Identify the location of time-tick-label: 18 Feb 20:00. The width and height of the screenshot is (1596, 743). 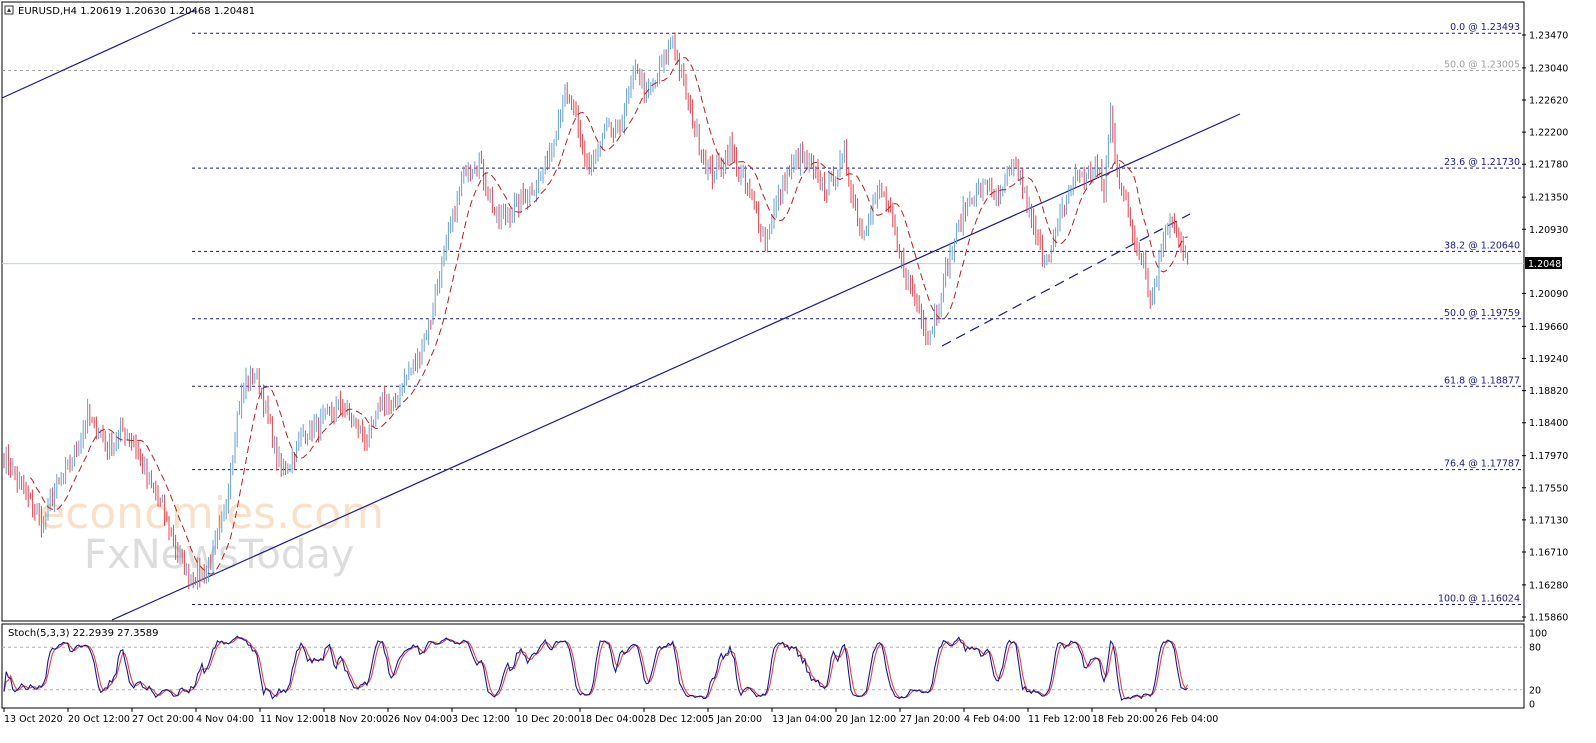
(1123, 719).